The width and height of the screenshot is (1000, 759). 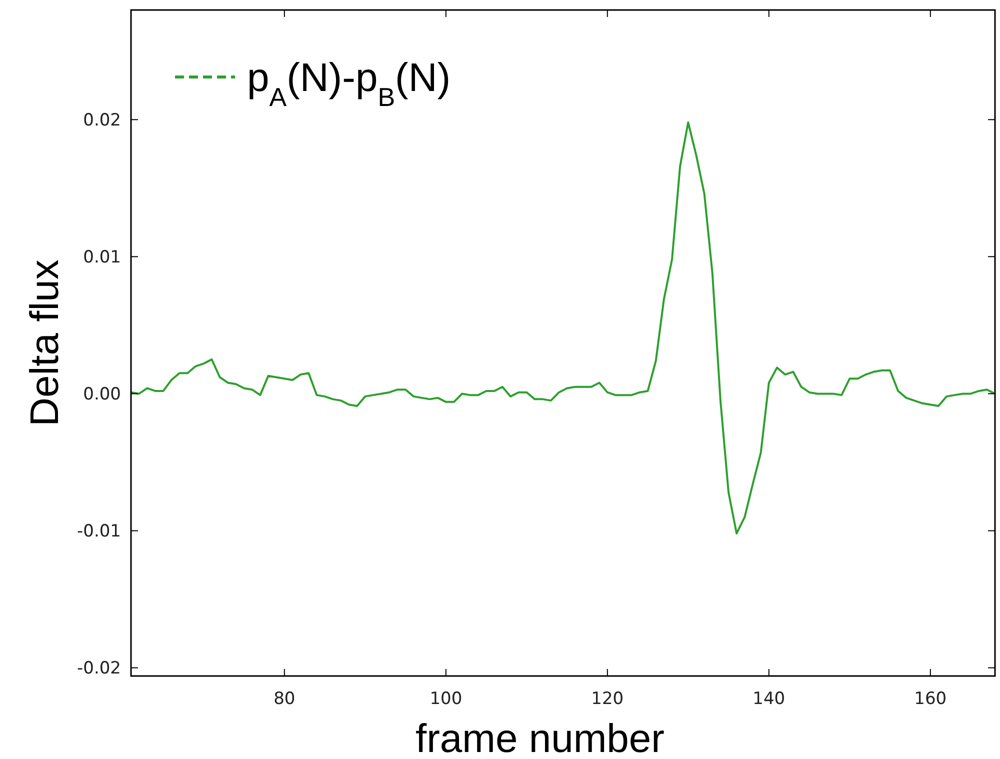 I want to click on x-axis-title: frame number, so click(x=540, y=738).